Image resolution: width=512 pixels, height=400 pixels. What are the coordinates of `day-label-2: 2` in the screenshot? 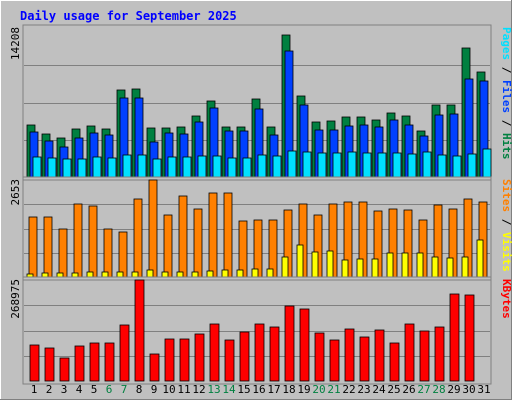 It's located at (49, 389).